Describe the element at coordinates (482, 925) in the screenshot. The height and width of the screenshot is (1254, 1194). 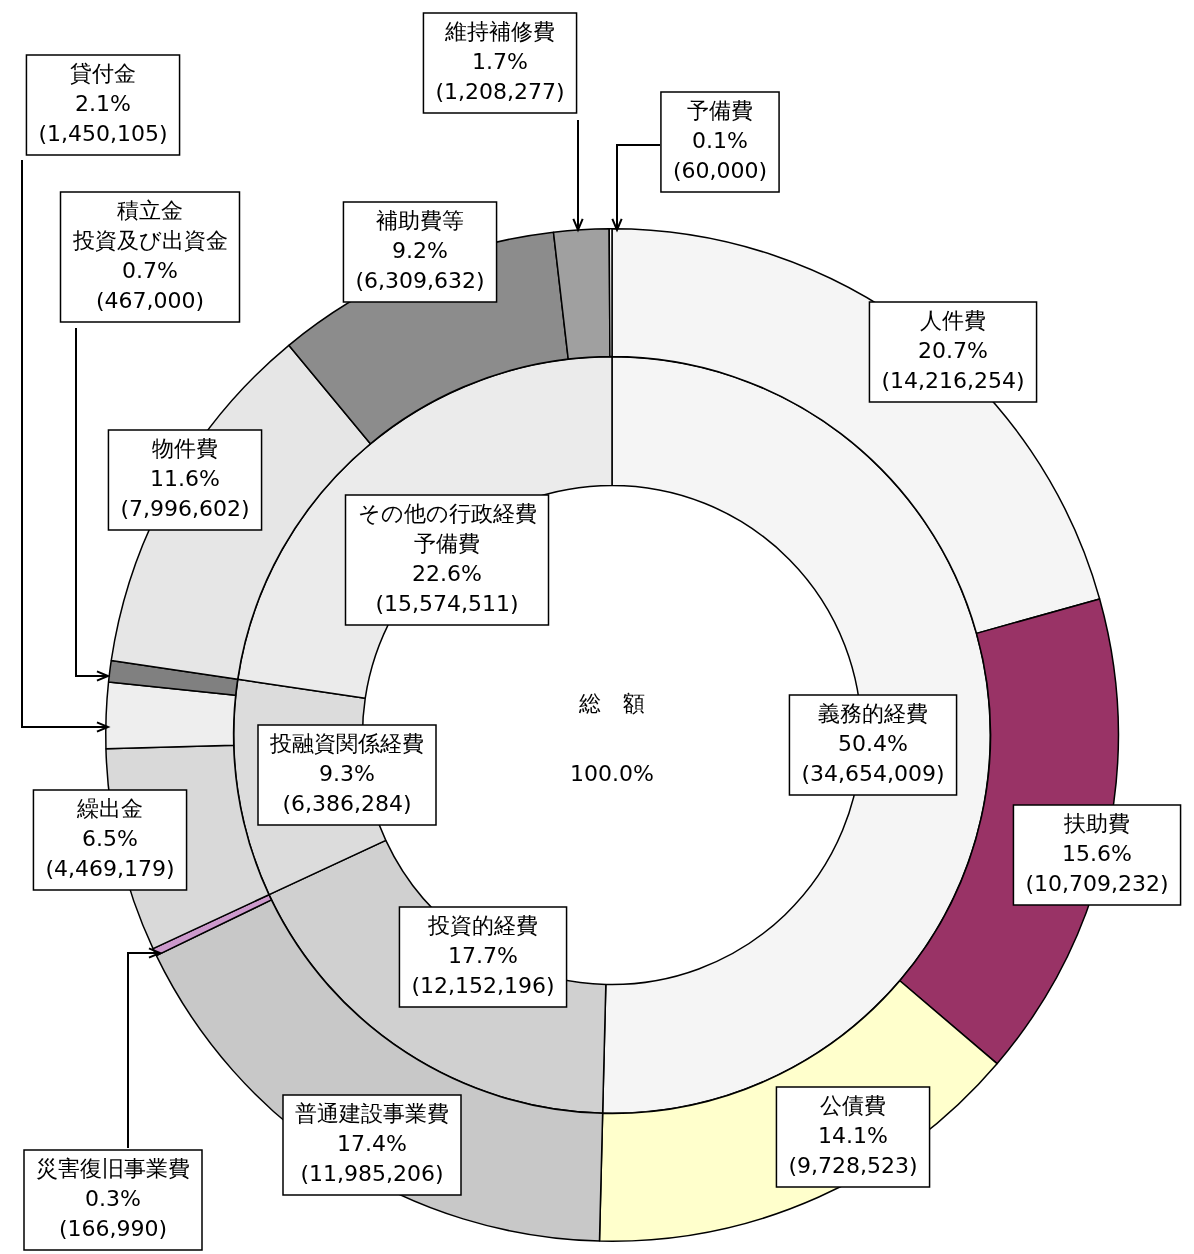
I see `slice-label: 投資的経費` at that location.